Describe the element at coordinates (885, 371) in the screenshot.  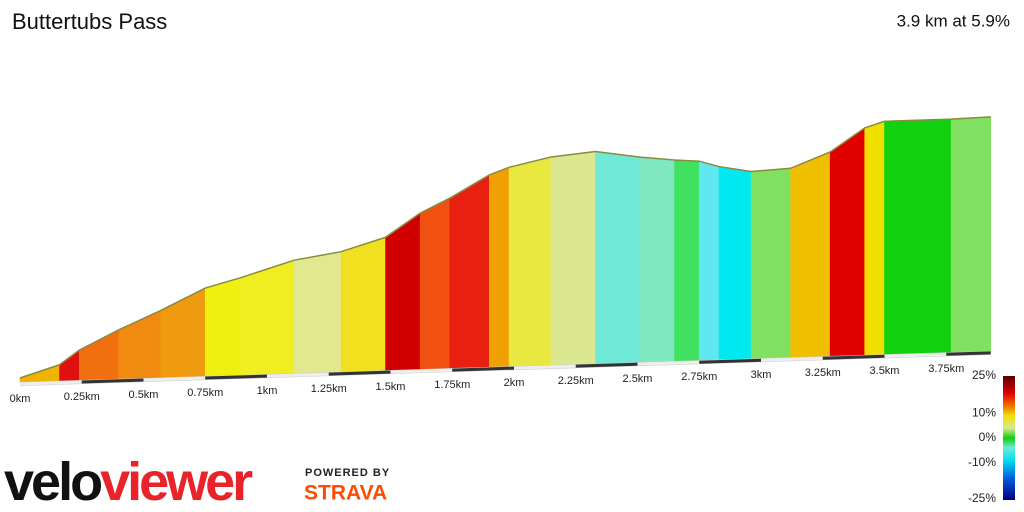
I see `x-tick-label: 3.5km` at that location.